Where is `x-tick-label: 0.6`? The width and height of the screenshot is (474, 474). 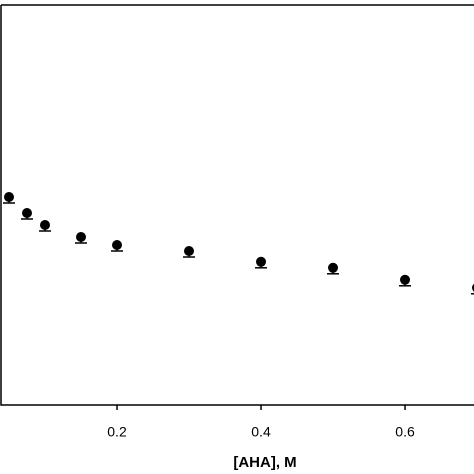
x-tick-label: 0.6 is located at coordinates (405, 432).